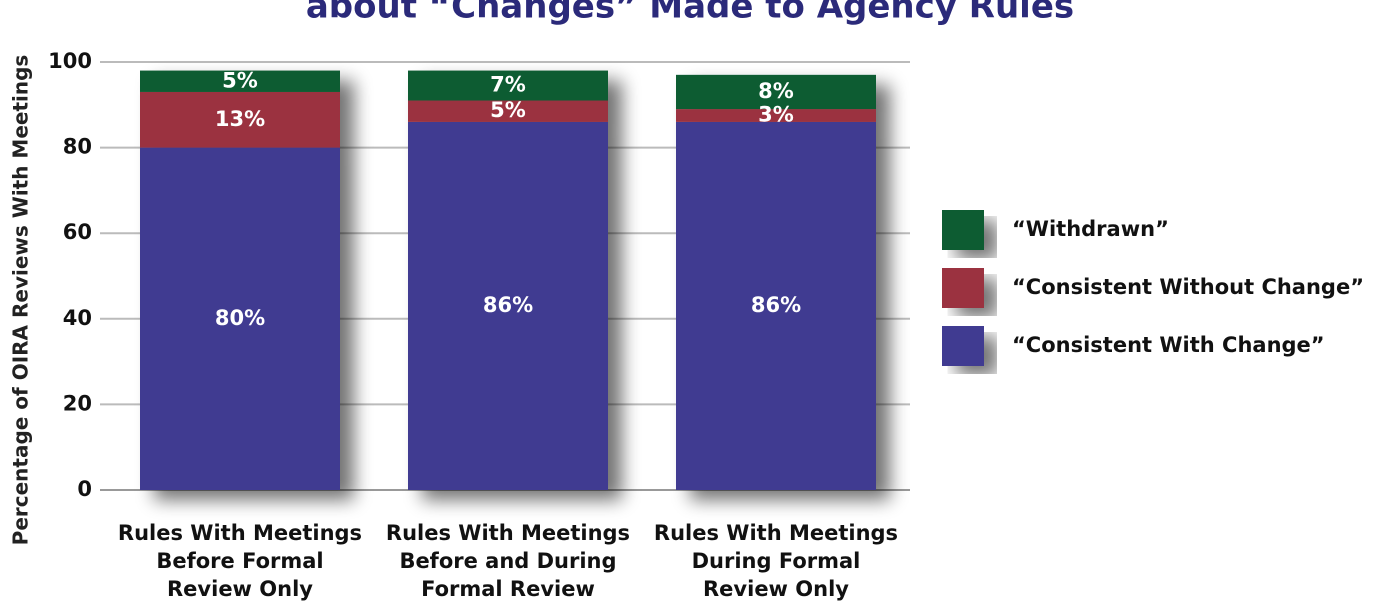 Image resolution: width=1380 pixels, height=603 pixels. I want to click on y-tick-label: 40, so click(77, 318).